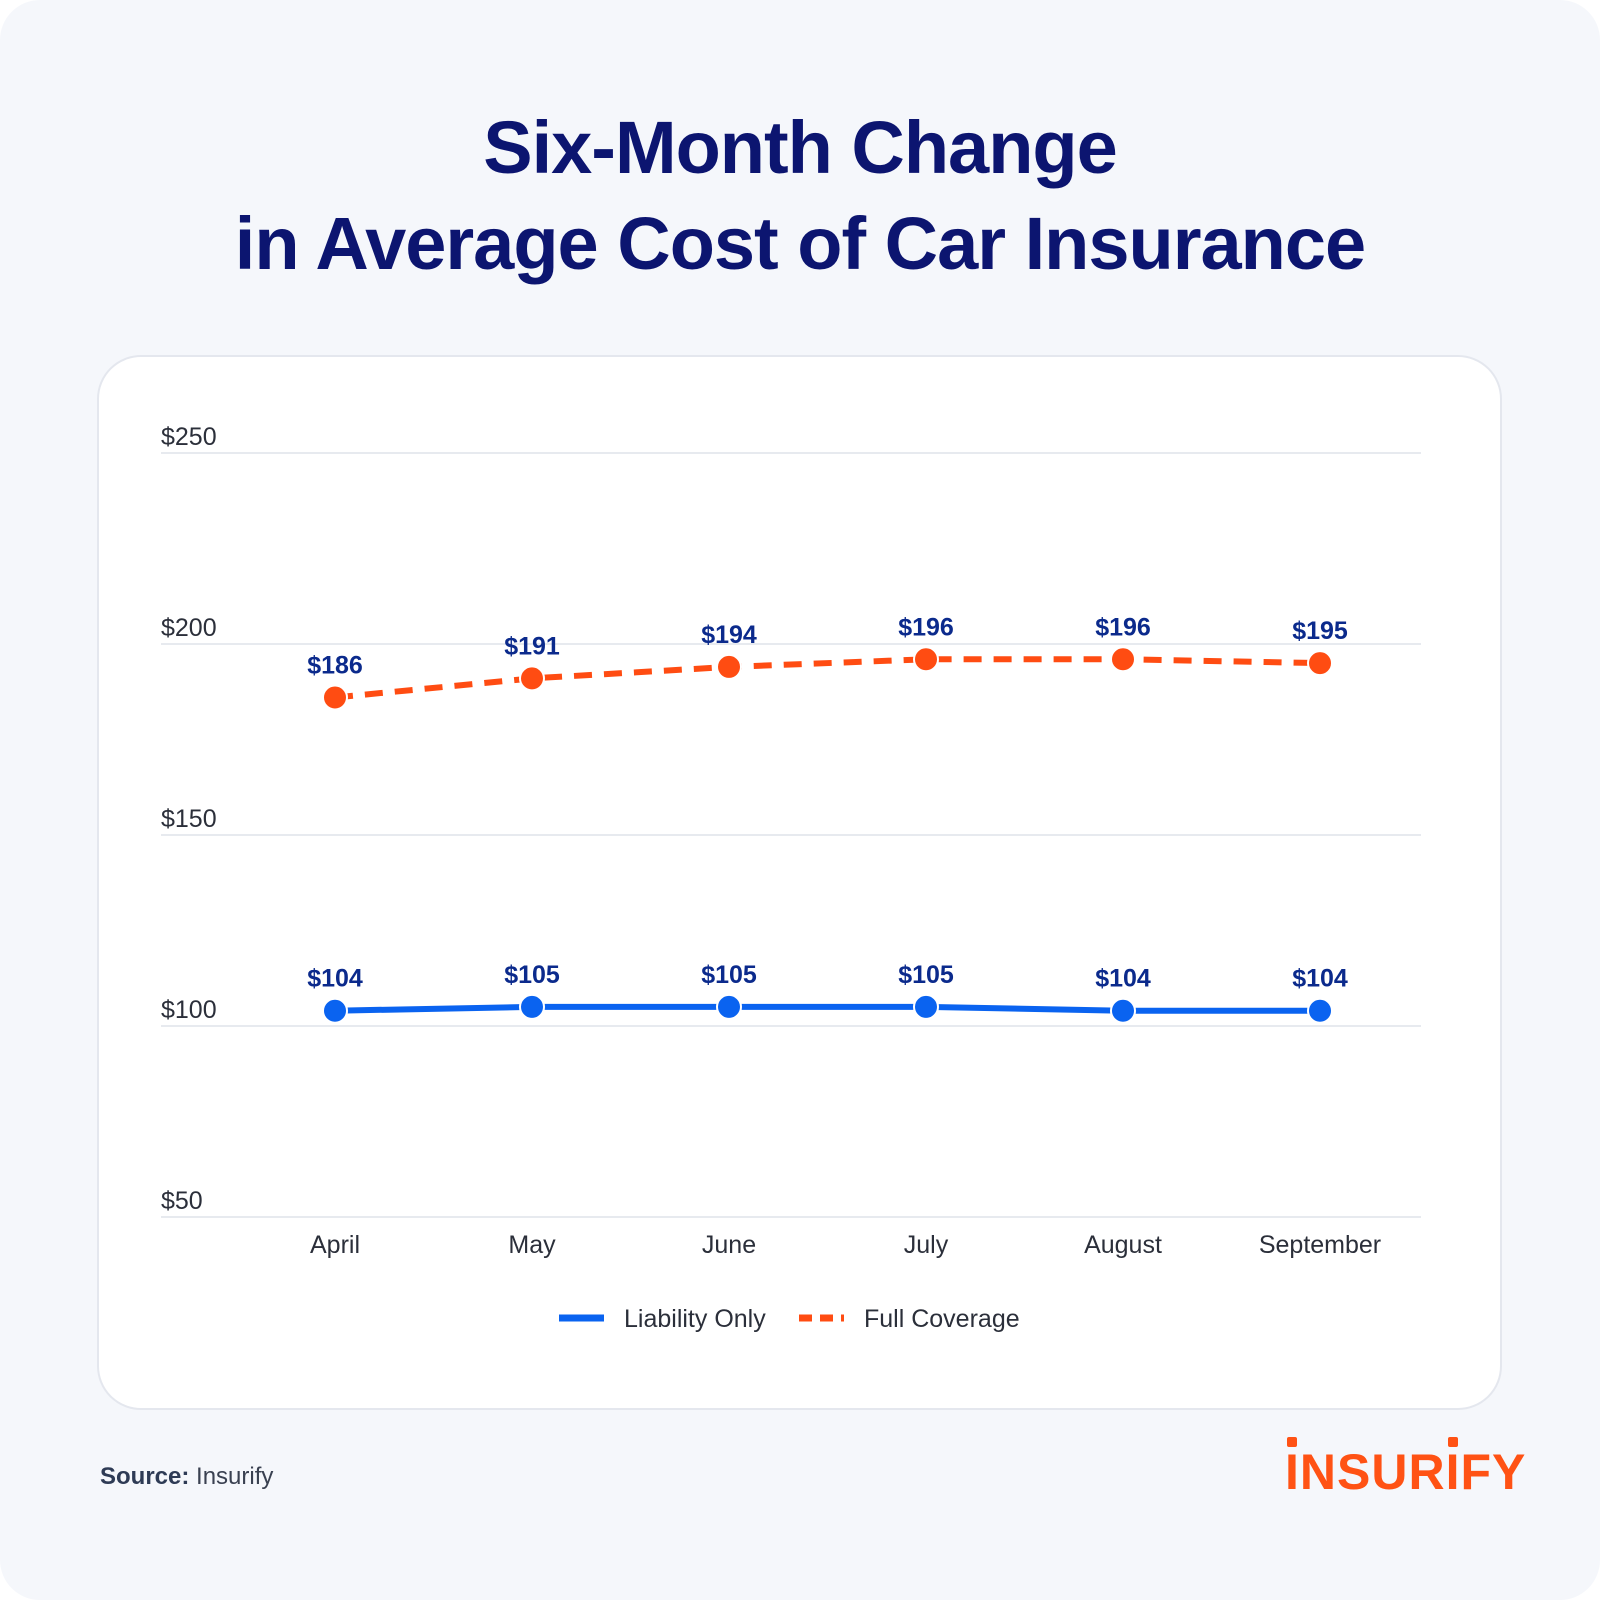 Image resolution: width=1600 pixels, height=1600 pixels. What do you see at coordinates (189, 628) in the screenshot?
I see `y-tick-label: $200` at bounding box center [189, 628].